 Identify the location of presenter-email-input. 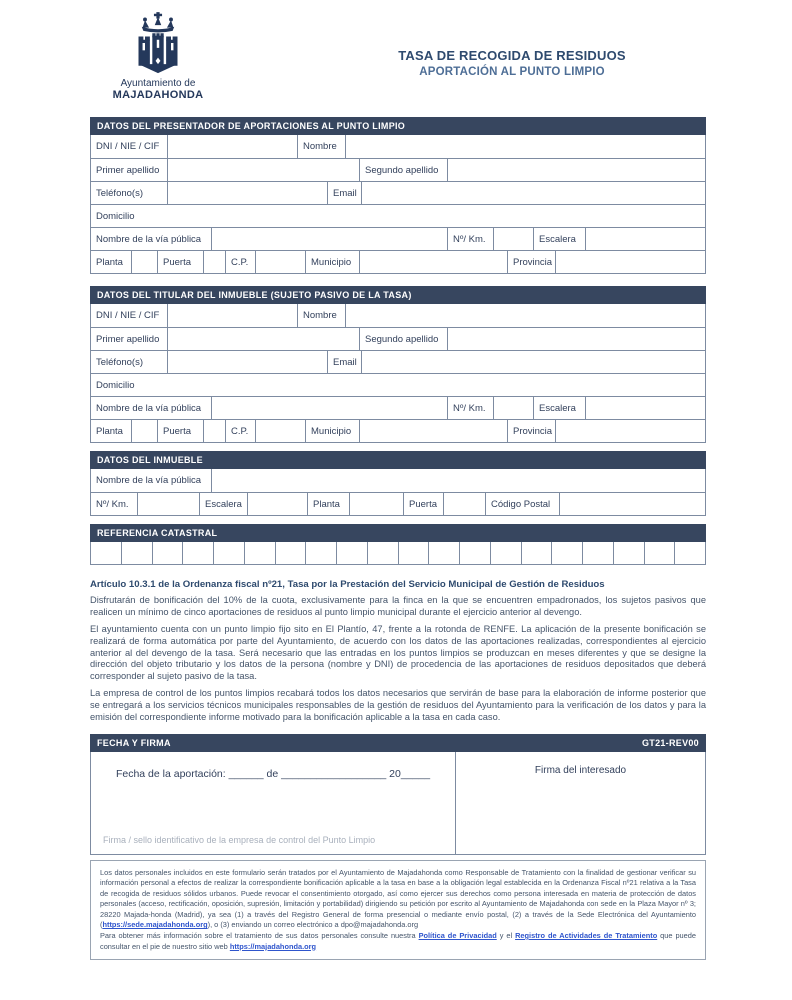
(533, 193).